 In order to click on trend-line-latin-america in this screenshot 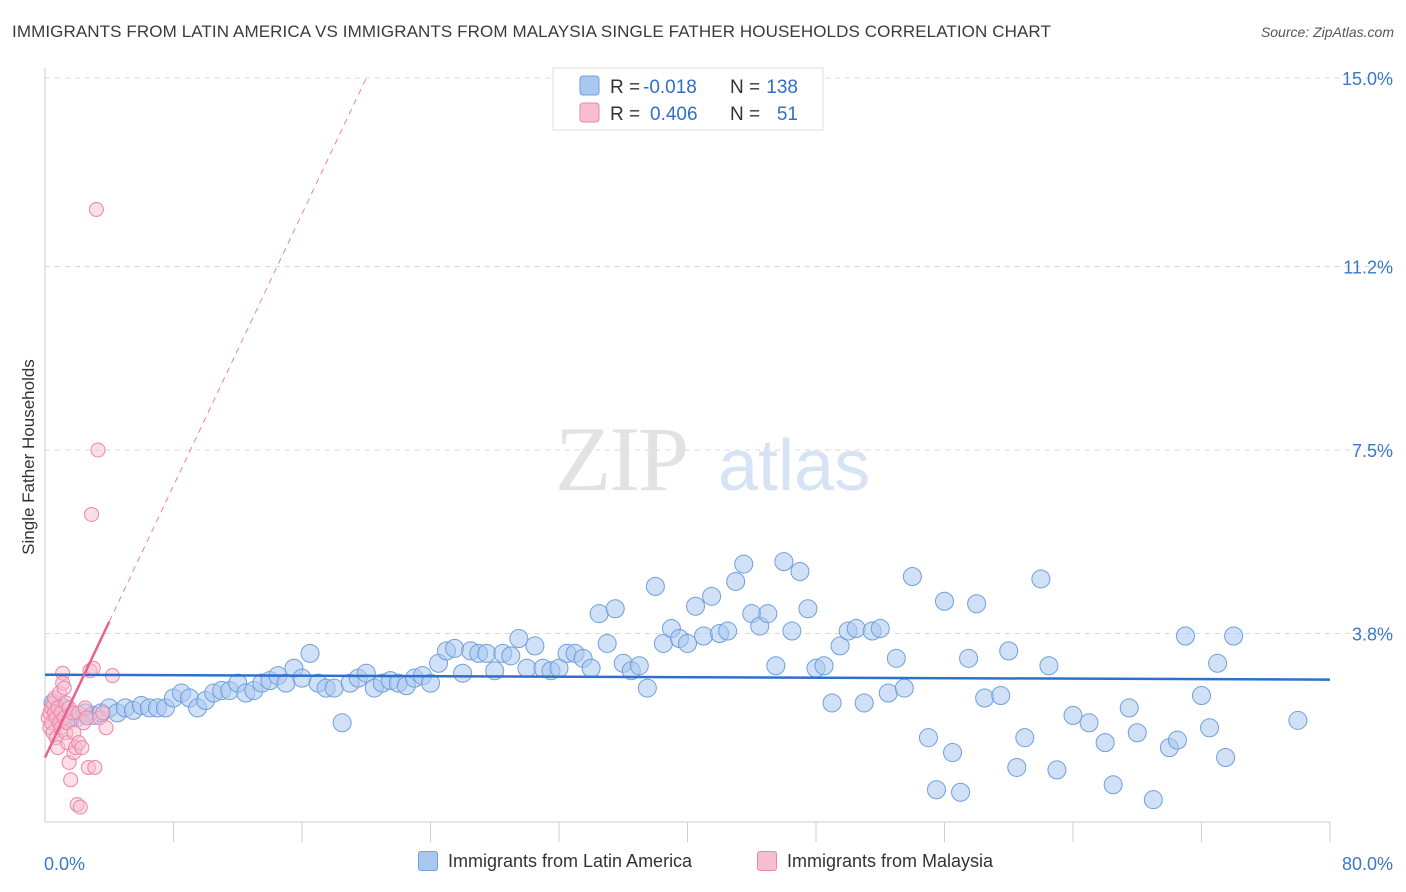, I will do `click(687, 677)`.